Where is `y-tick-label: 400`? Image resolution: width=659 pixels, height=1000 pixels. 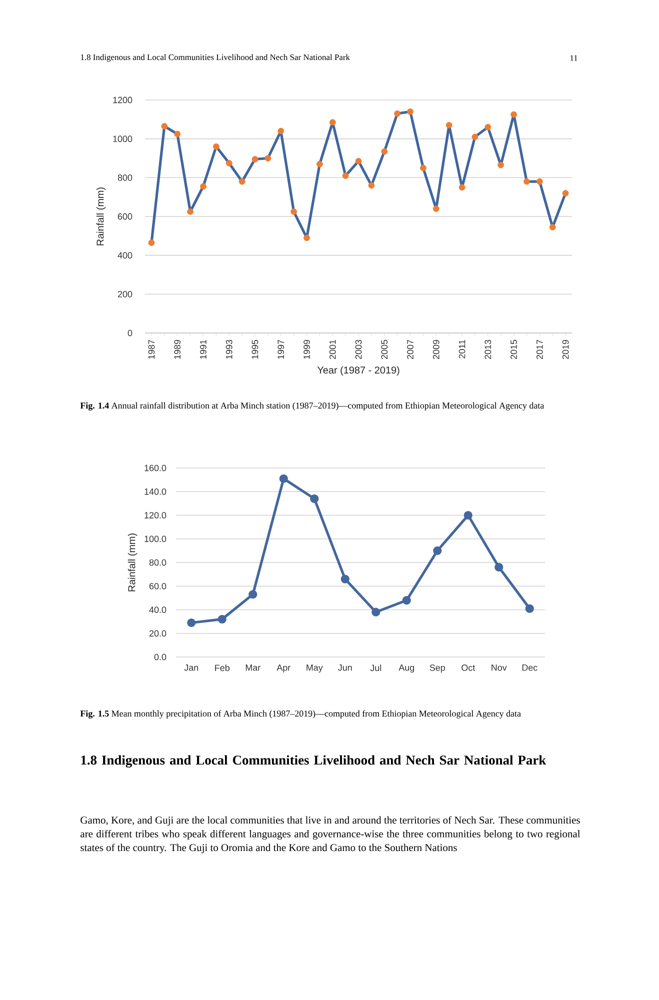
y-tick-label: 400 is located at coordinates (125, 255).